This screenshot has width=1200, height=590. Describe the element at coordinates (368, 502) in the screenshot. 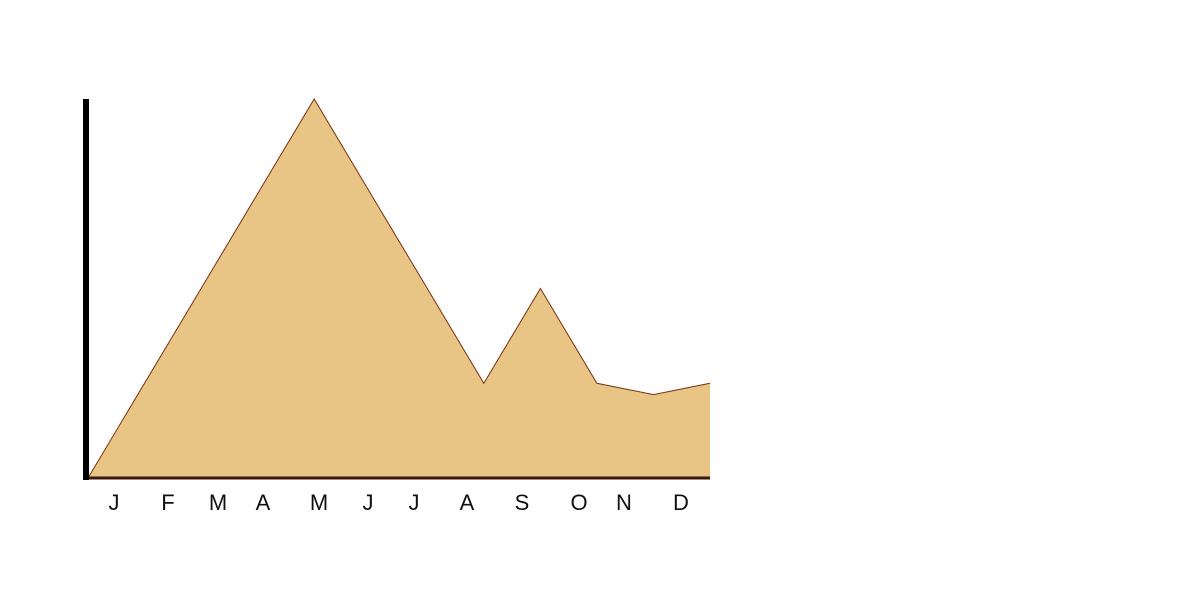

I see `x-tick-label-5: J` at that location.